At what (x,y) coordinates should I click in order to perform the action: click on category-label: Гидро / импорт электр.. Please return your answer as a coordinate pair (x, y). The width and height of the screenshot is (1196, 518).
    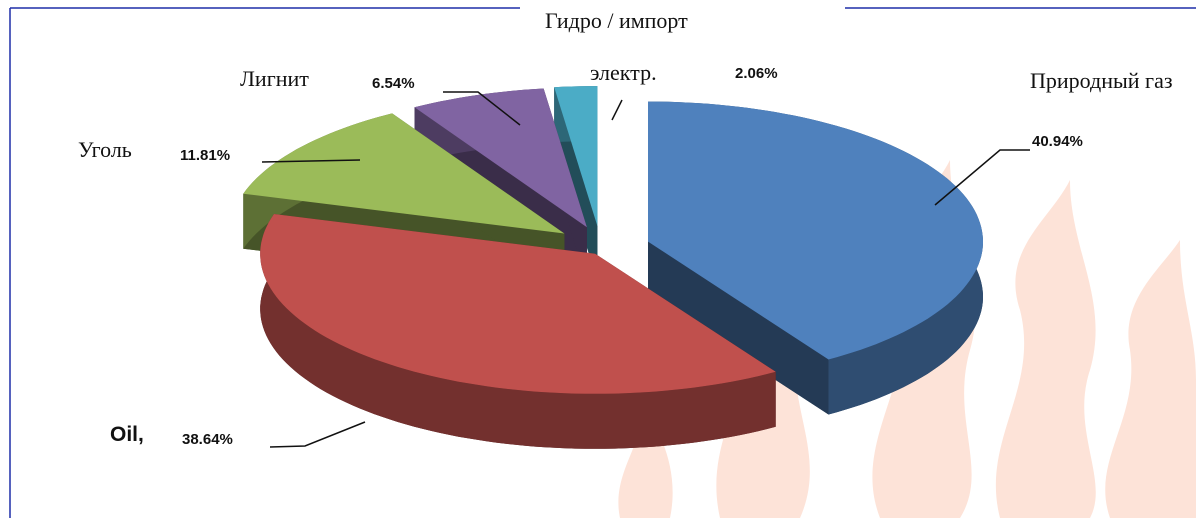
    Looking at the image, I should click on (616, 46).